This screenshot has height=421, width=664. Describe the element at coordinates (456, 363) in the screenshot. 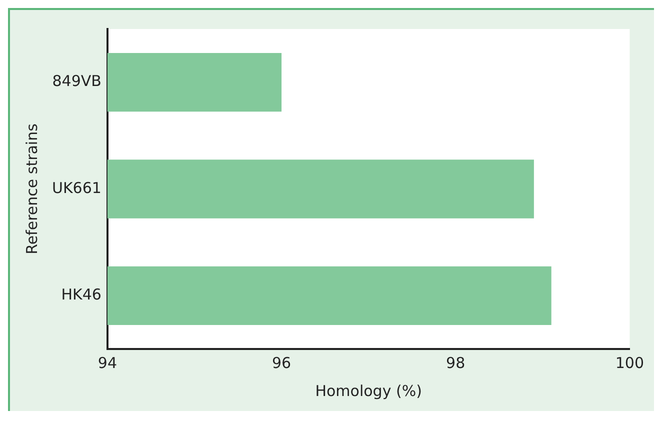

I see `x-tick-label: 98` at that location.